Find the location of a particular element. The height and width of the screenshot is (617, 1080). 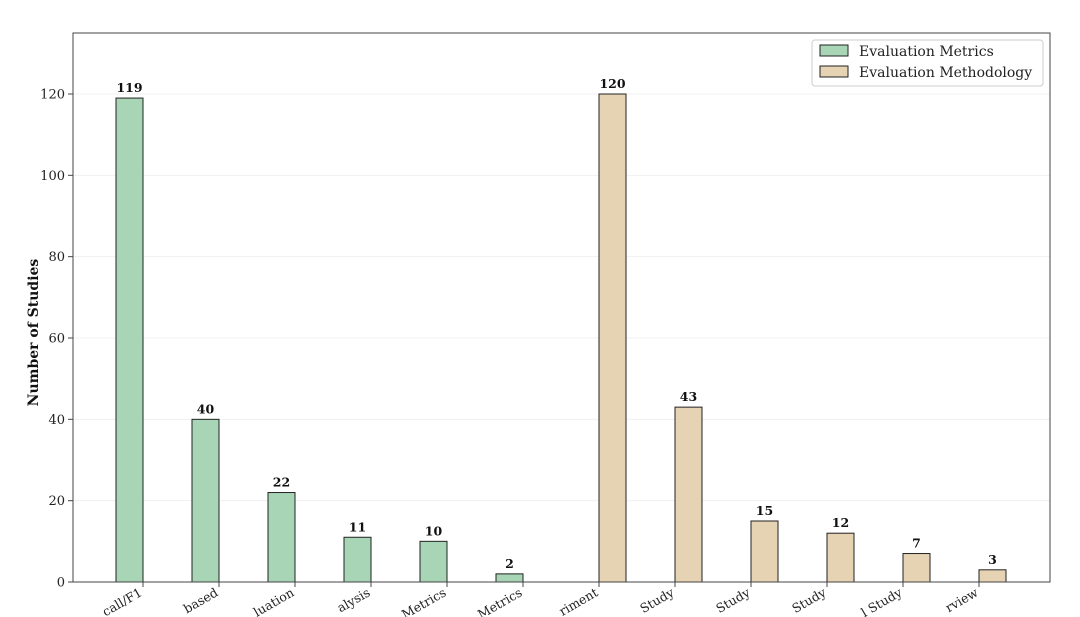

bar-value-label: 15 is located at coordinates (764, 510).